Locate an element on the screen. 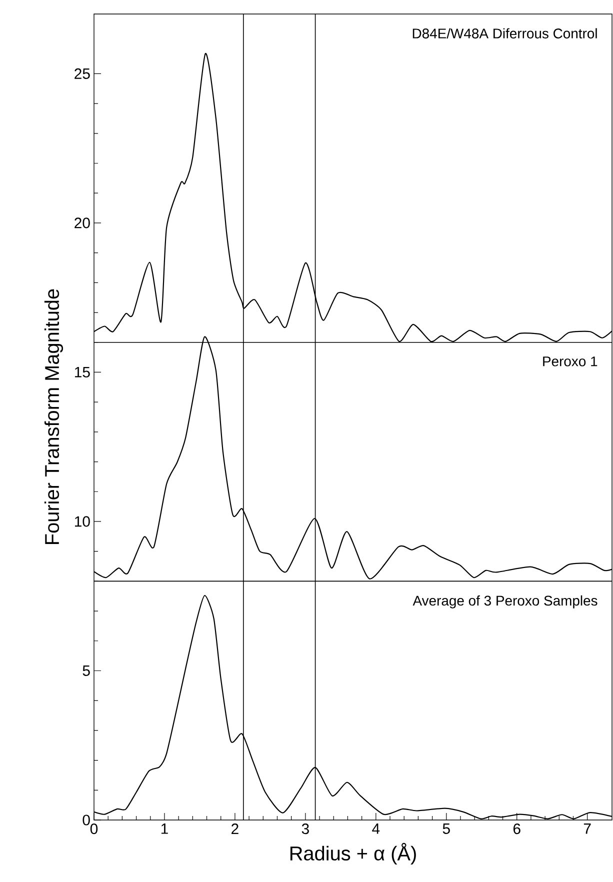  x-tick-label: 3 is located at coordinates (305, 829).